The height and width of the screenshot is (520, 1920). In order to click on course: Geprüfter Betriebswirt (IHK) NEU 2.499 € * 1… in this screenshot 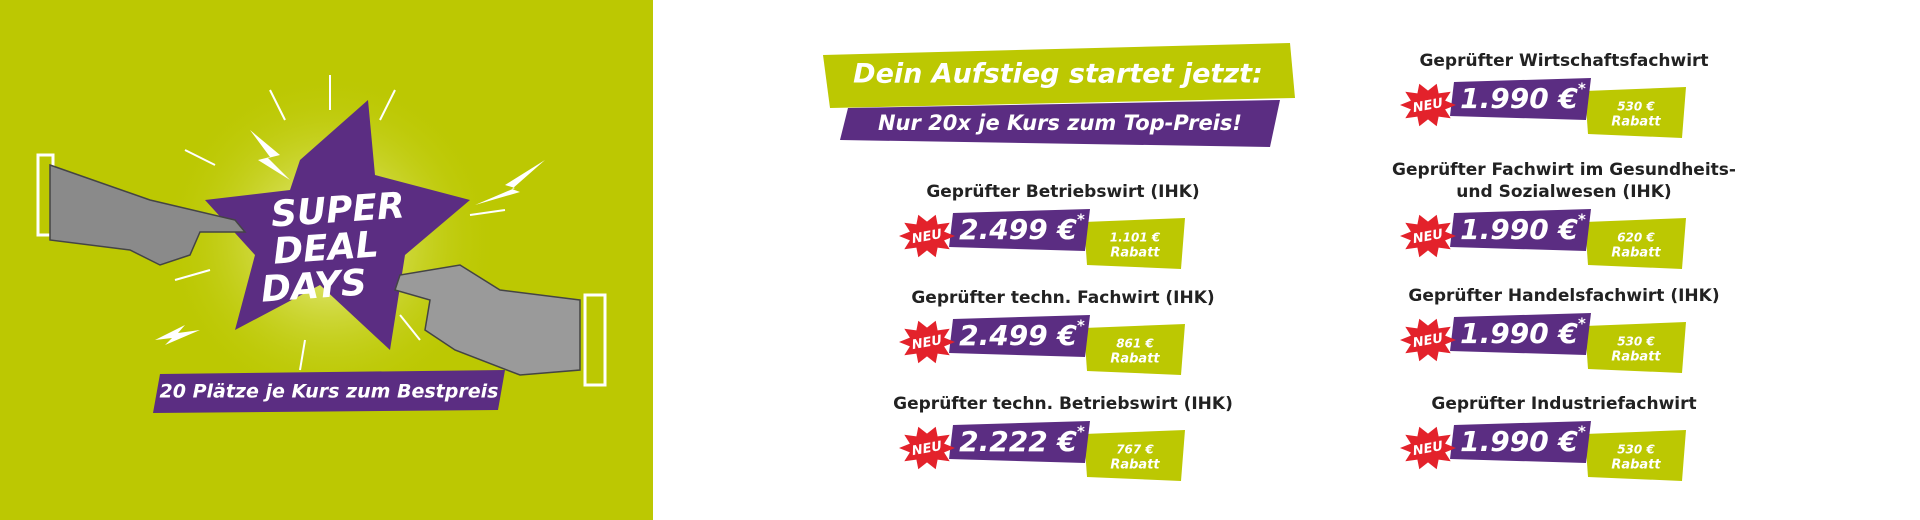, I will do `click(1049, 225)`.